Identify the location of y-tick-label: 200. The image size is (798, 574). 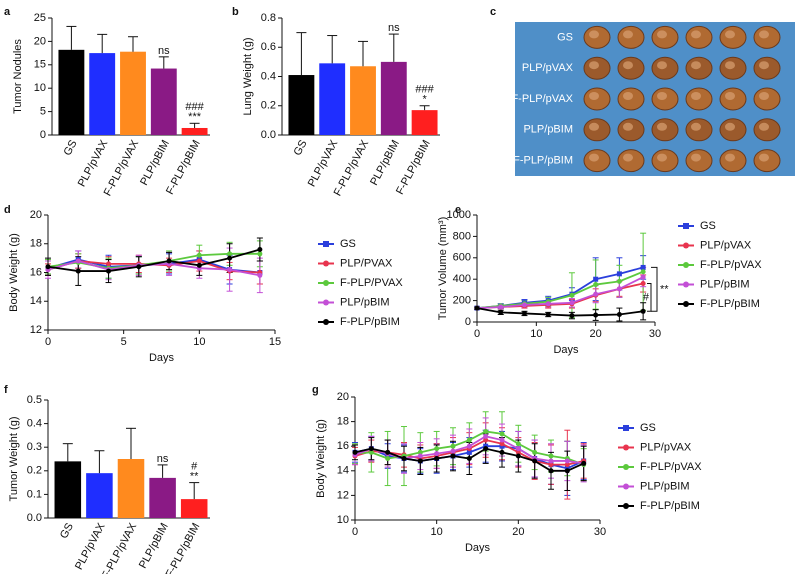
(462, 301).